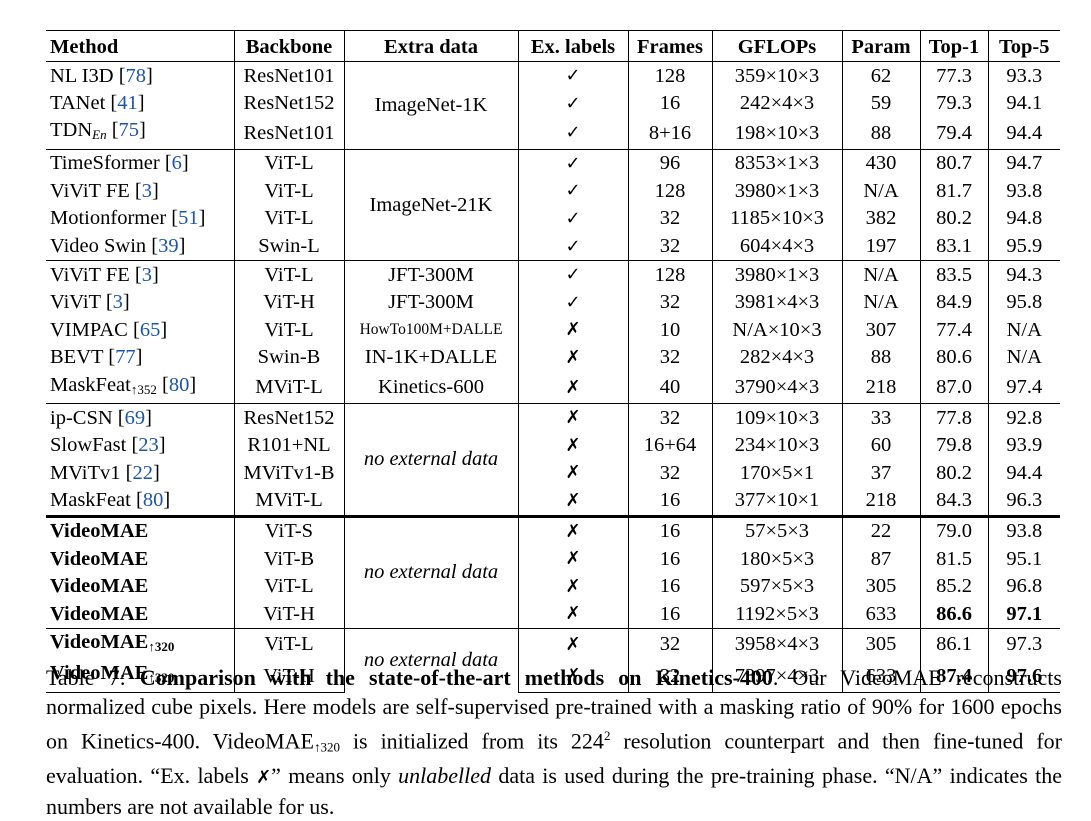 This screenshot has width=1091, height=821. What do you see at coordinates (99, 586) in the screenshot?
I see `method-name: VideoMAE` at bounding box center [99, 586].